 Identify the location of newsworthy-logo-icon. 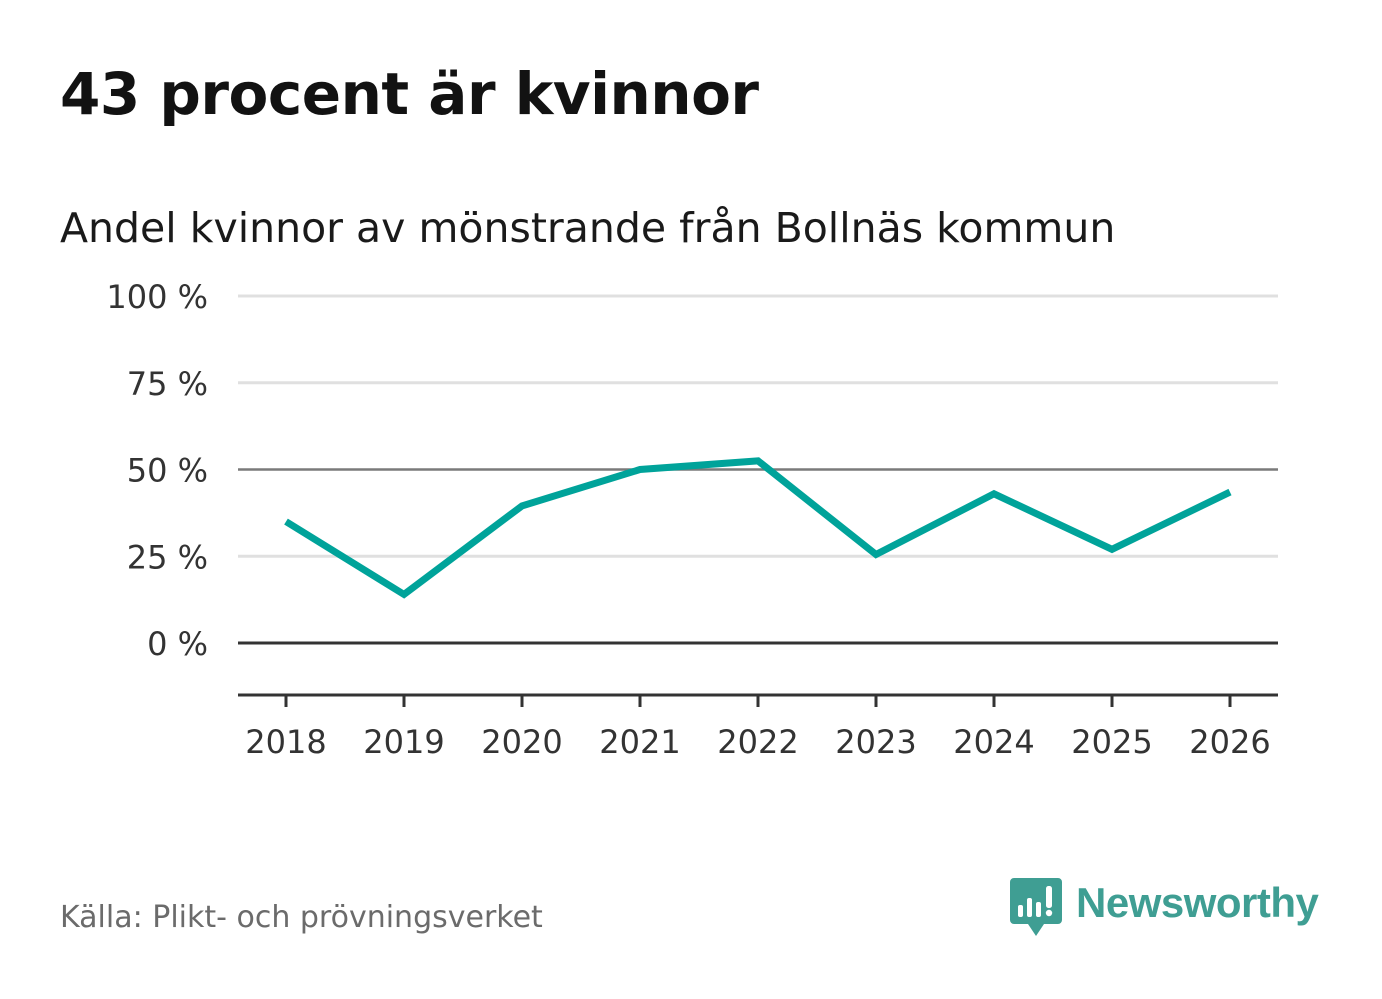
(1036, 907).